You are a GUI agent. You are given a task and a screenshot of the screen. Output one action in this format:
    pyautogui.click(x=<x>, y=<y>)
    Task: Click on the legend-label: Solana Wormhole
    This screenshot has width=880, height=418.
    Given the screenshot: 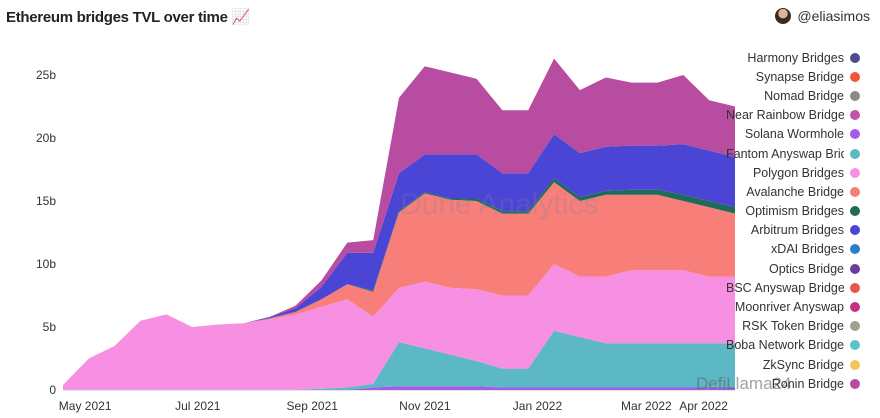 What is the action you would take?
    pyautogui.click(x=794, y=134)
    